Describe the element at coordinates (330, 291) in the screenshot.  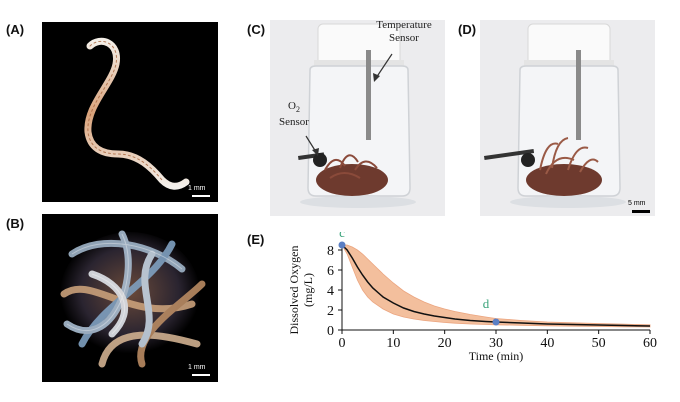
I see `y-tick-label: 4` at that location.